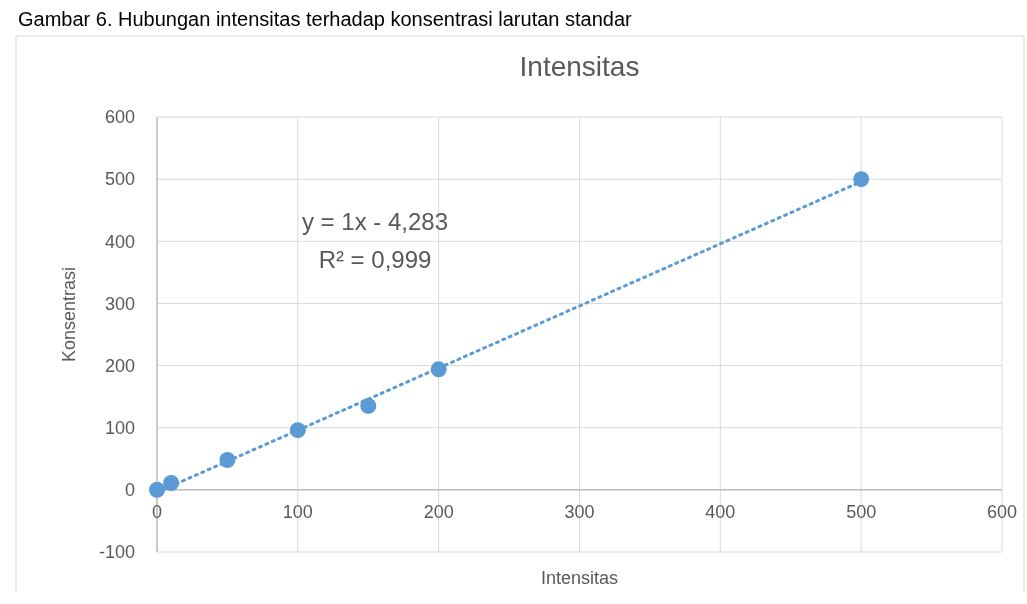  I want to click on annotation: y = 1x - 4,283, so click(375, 221).